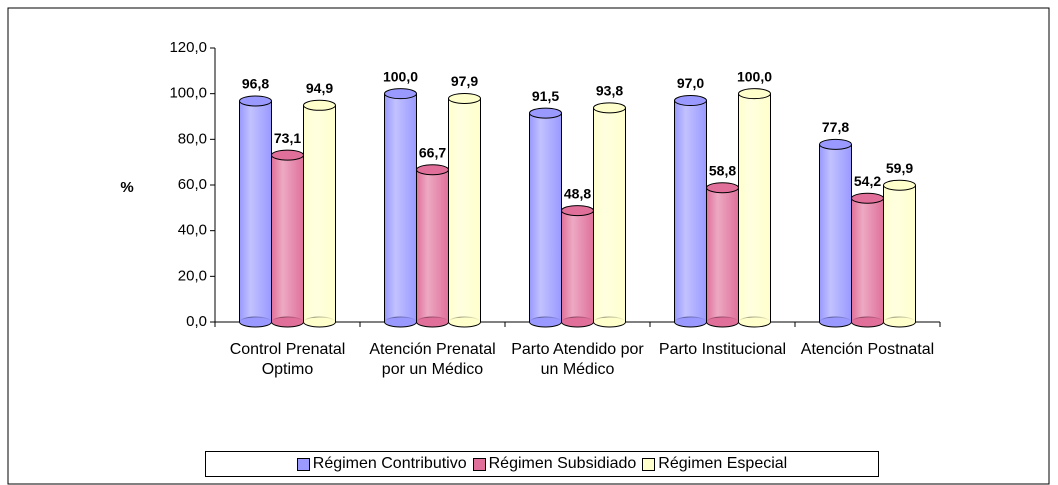 The width and height of the screenshot is (1058, 485). What do you see at coordinates (867, 181) in the screenshot?
I see `value-label: 54,2` at bounding box center [867, 181].